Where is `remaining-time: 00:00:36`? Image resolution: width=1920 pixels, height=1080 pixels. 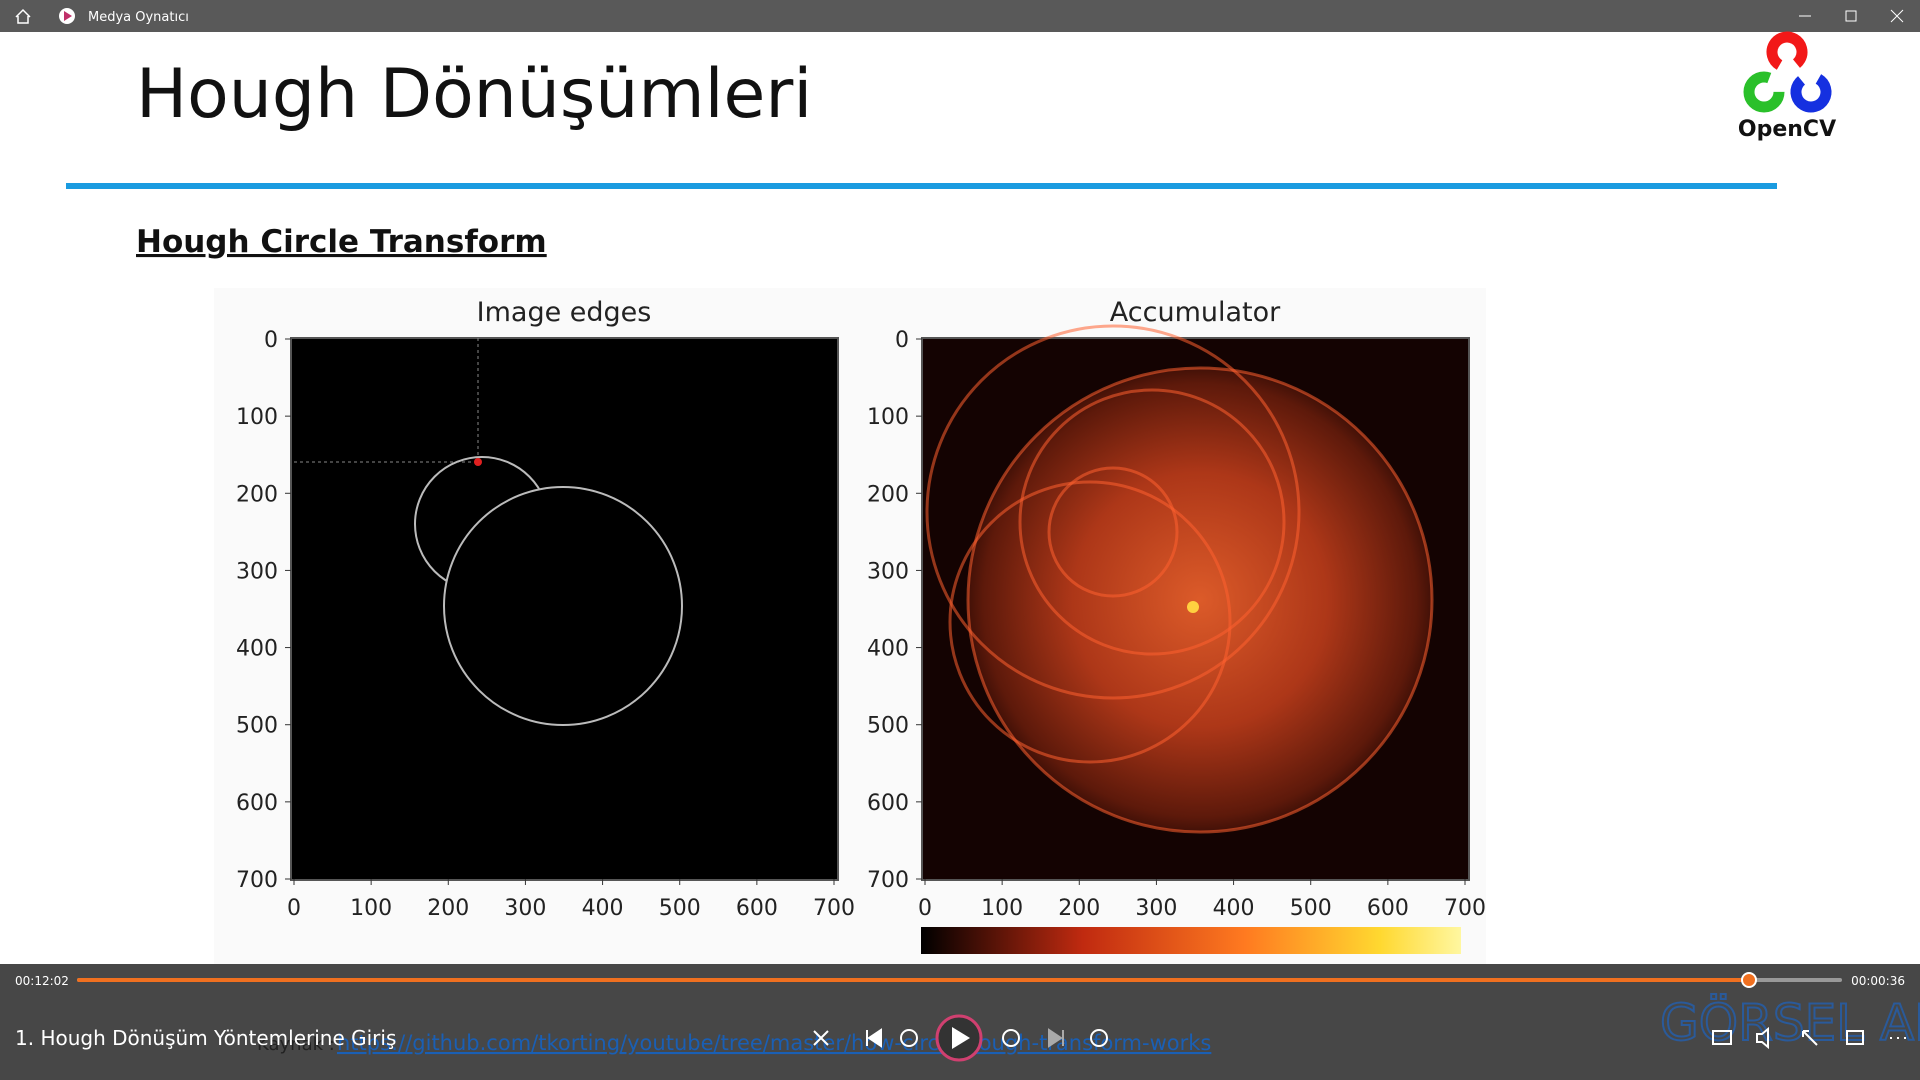
remaining-time: 00:00:36 is located at coordinates (1878, 981).